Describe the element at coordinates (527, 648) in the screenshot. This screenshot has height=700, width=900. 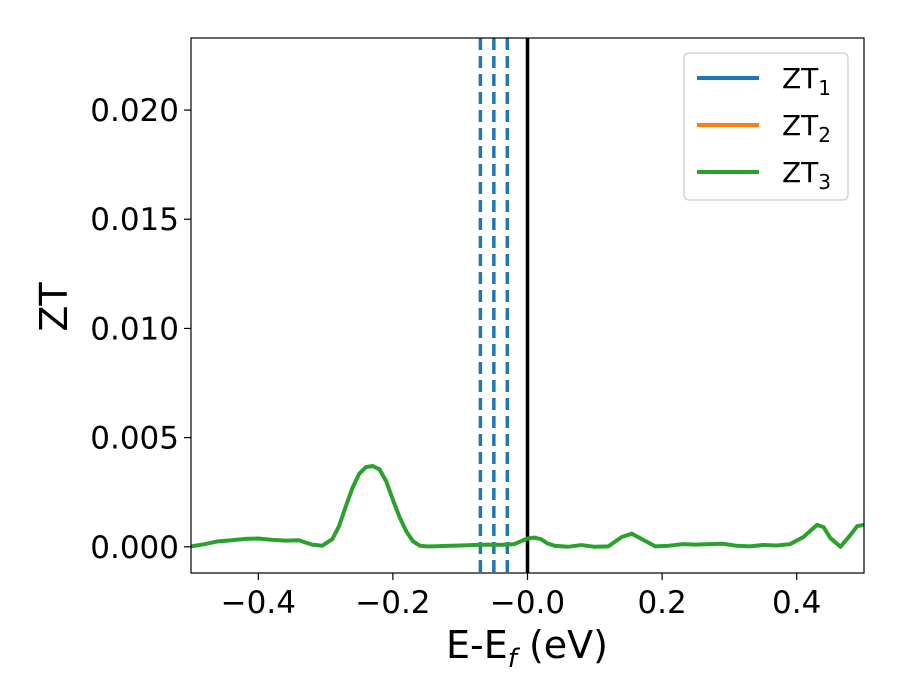
I see `x-axis-title: E-Ef (eV)` at that location.